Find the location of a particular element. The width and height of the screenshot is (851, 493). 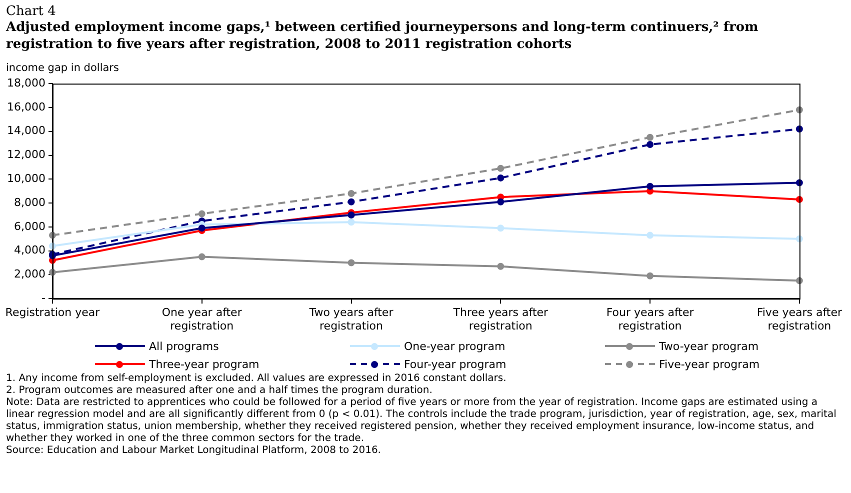

legend-label: Three-year program is located at coordinates (204, 364).